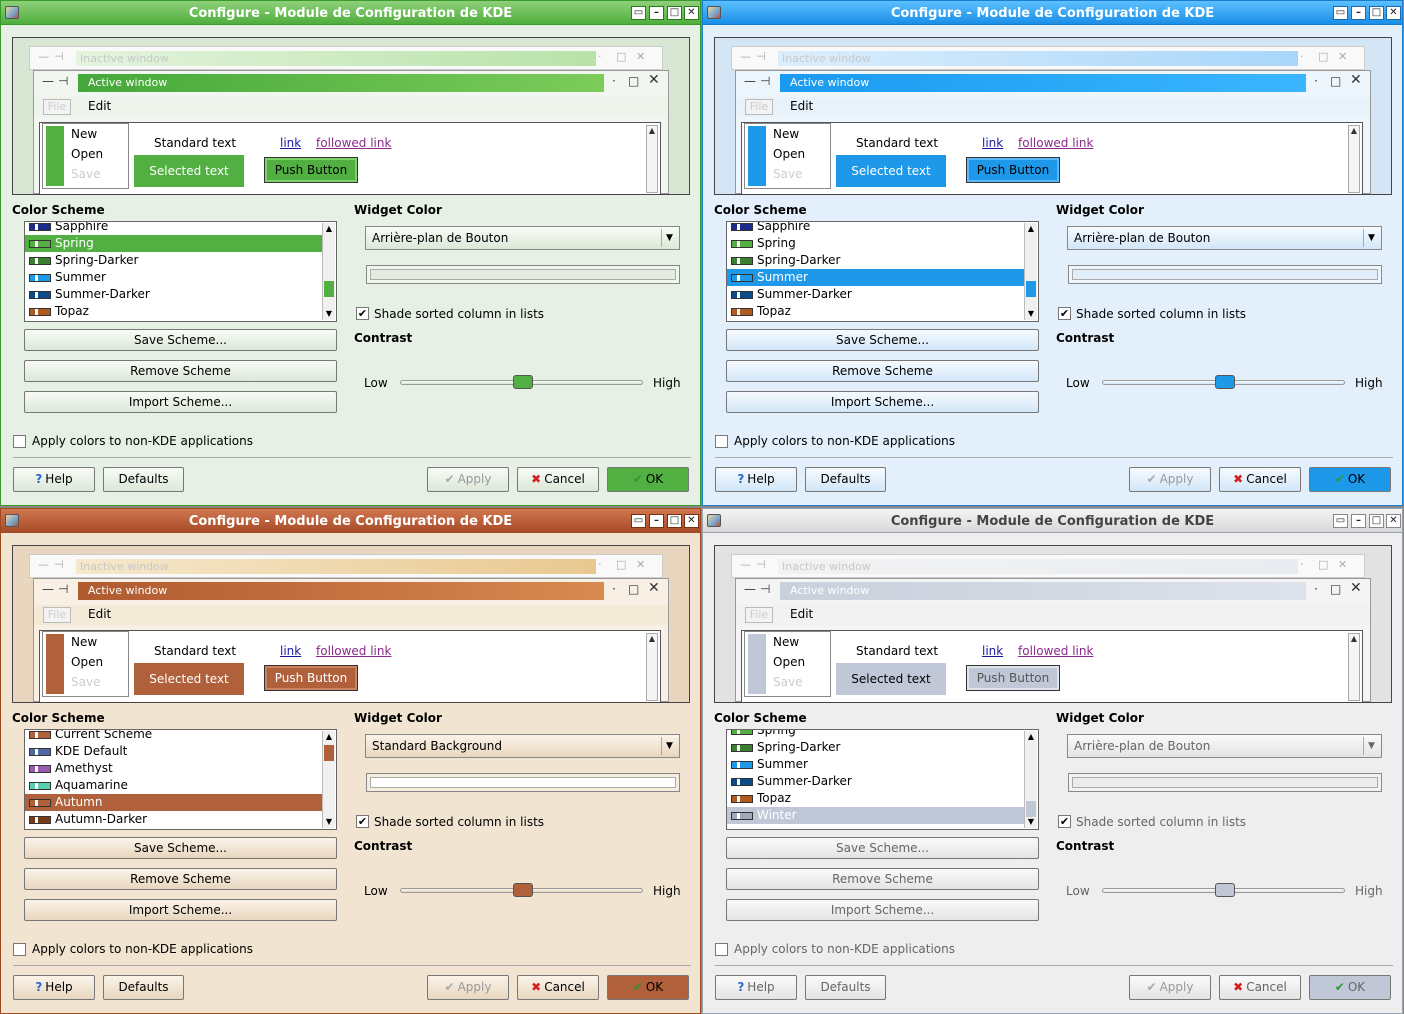 The height and width of the screenshot is (1014, 1404). I want to click on scheme-item: Amethyst, so click(173, 768).